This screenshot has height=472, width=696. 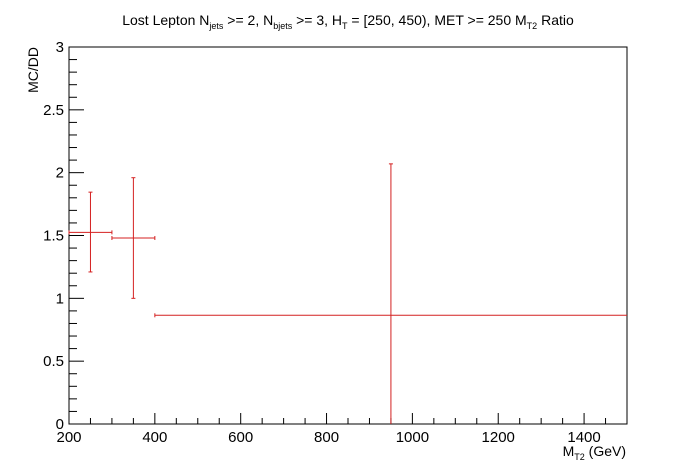 I want to click on x-tick-label: 1200, so click(x=498, y=437).